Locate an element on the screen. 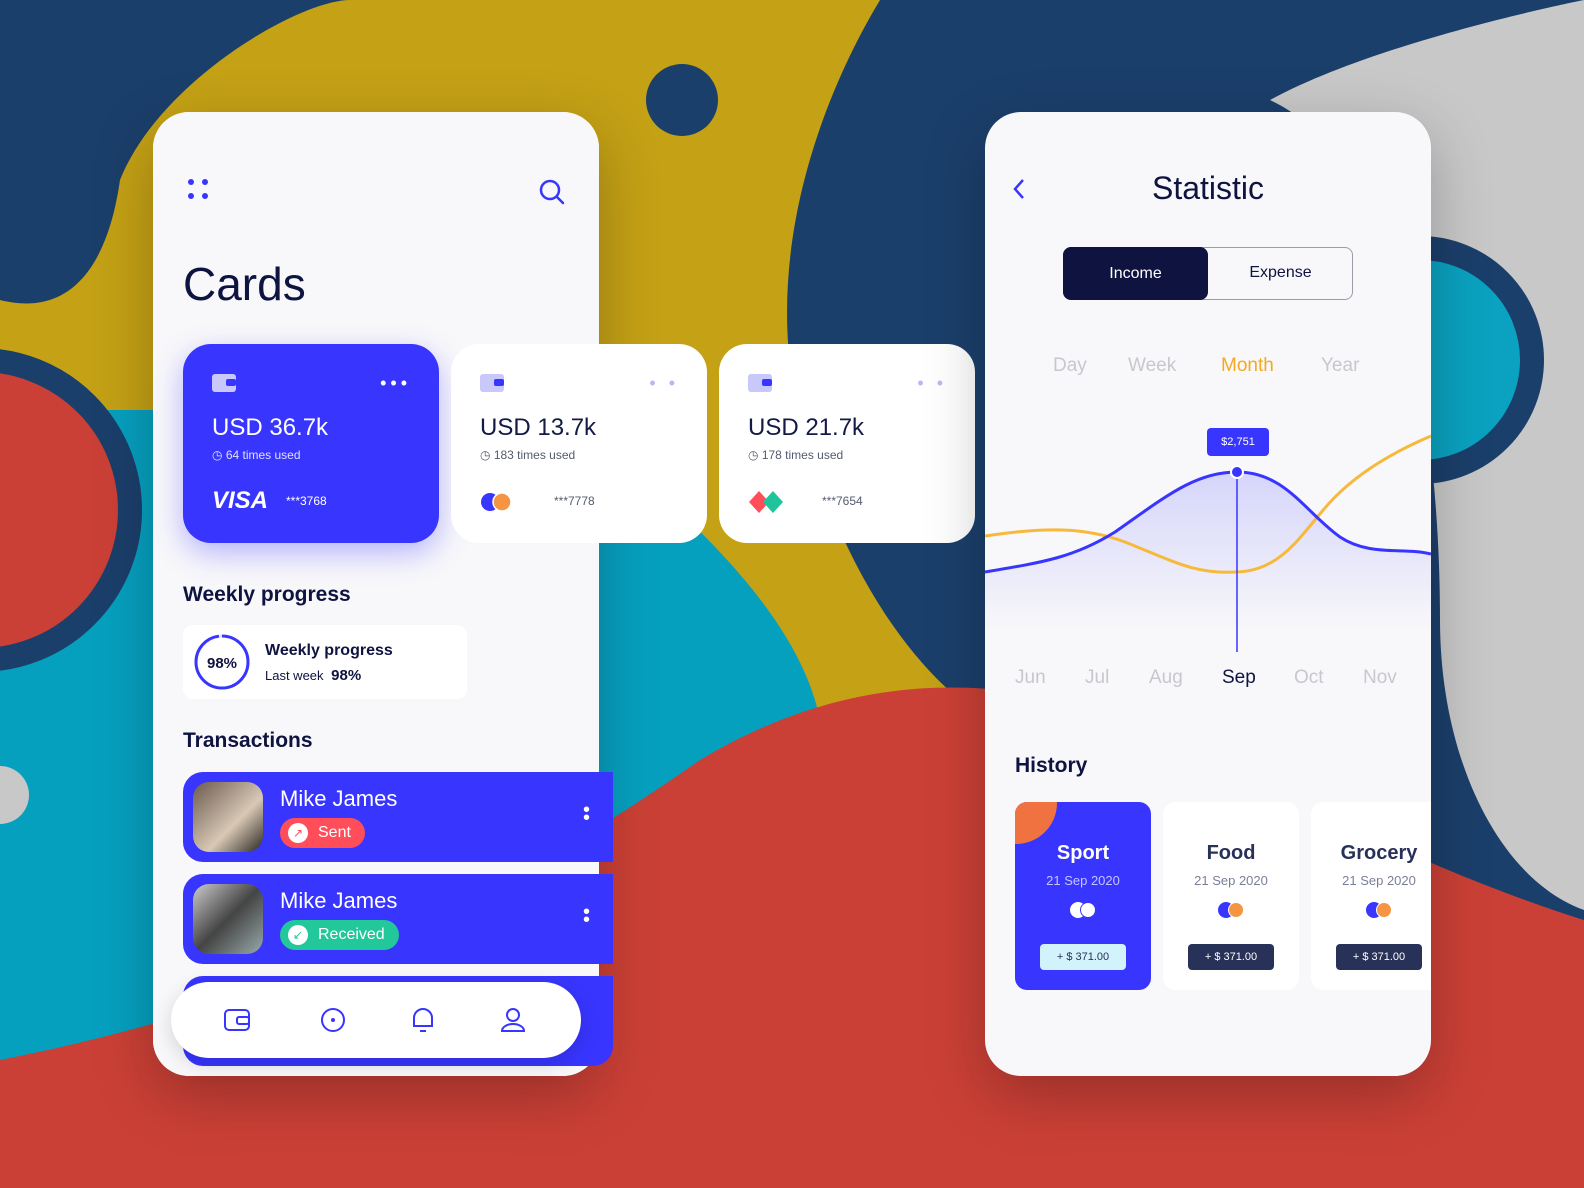 Image resolution: width=1584 pixels, height=1188 pixels. history-title: Sport is located at coordinates (1083, 853).